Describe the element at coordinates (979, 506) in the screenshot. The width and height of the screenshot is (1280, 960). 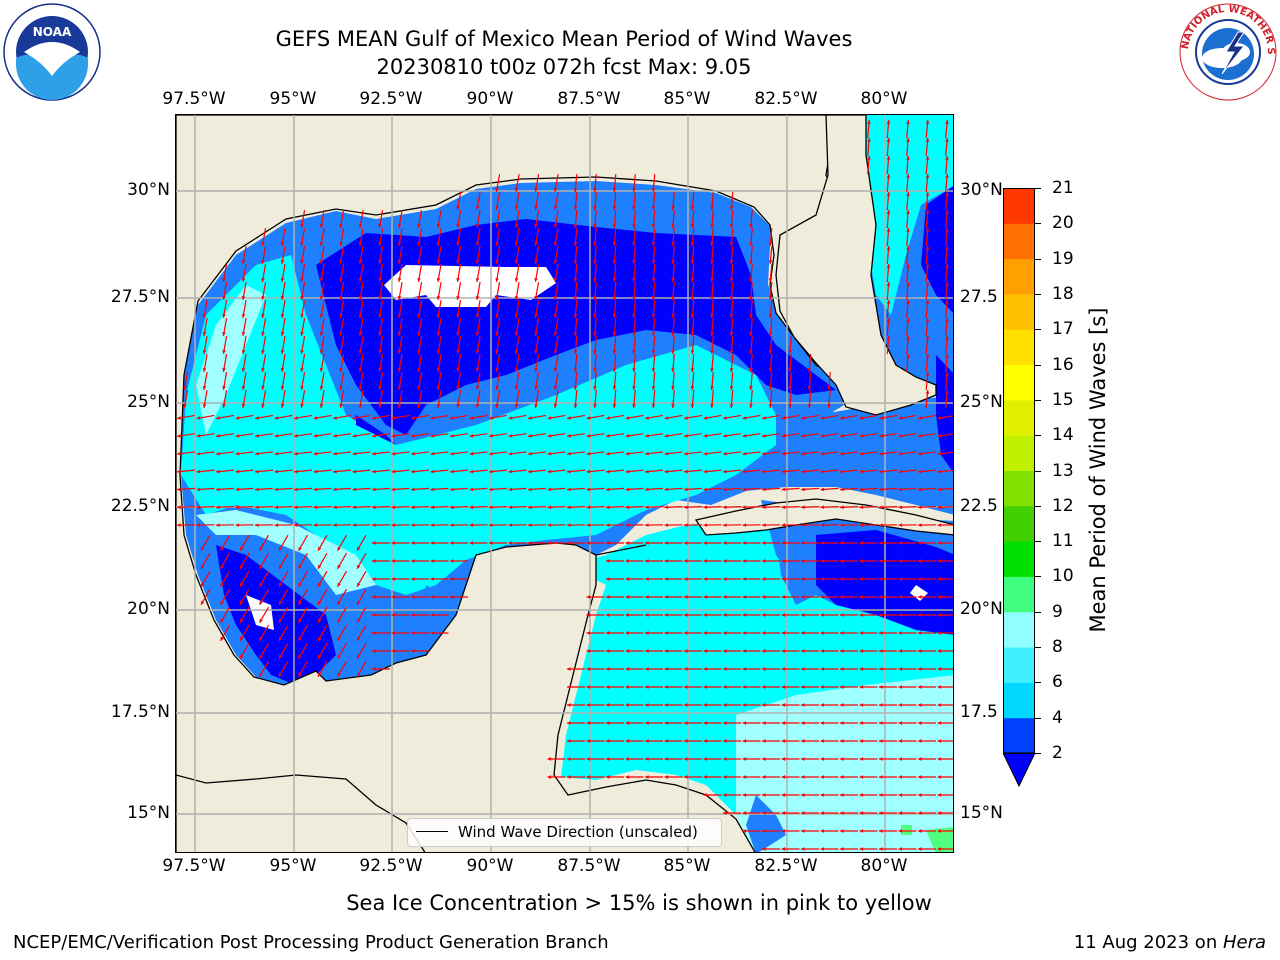
I see `lat-tick-right: 22.5` at that location.